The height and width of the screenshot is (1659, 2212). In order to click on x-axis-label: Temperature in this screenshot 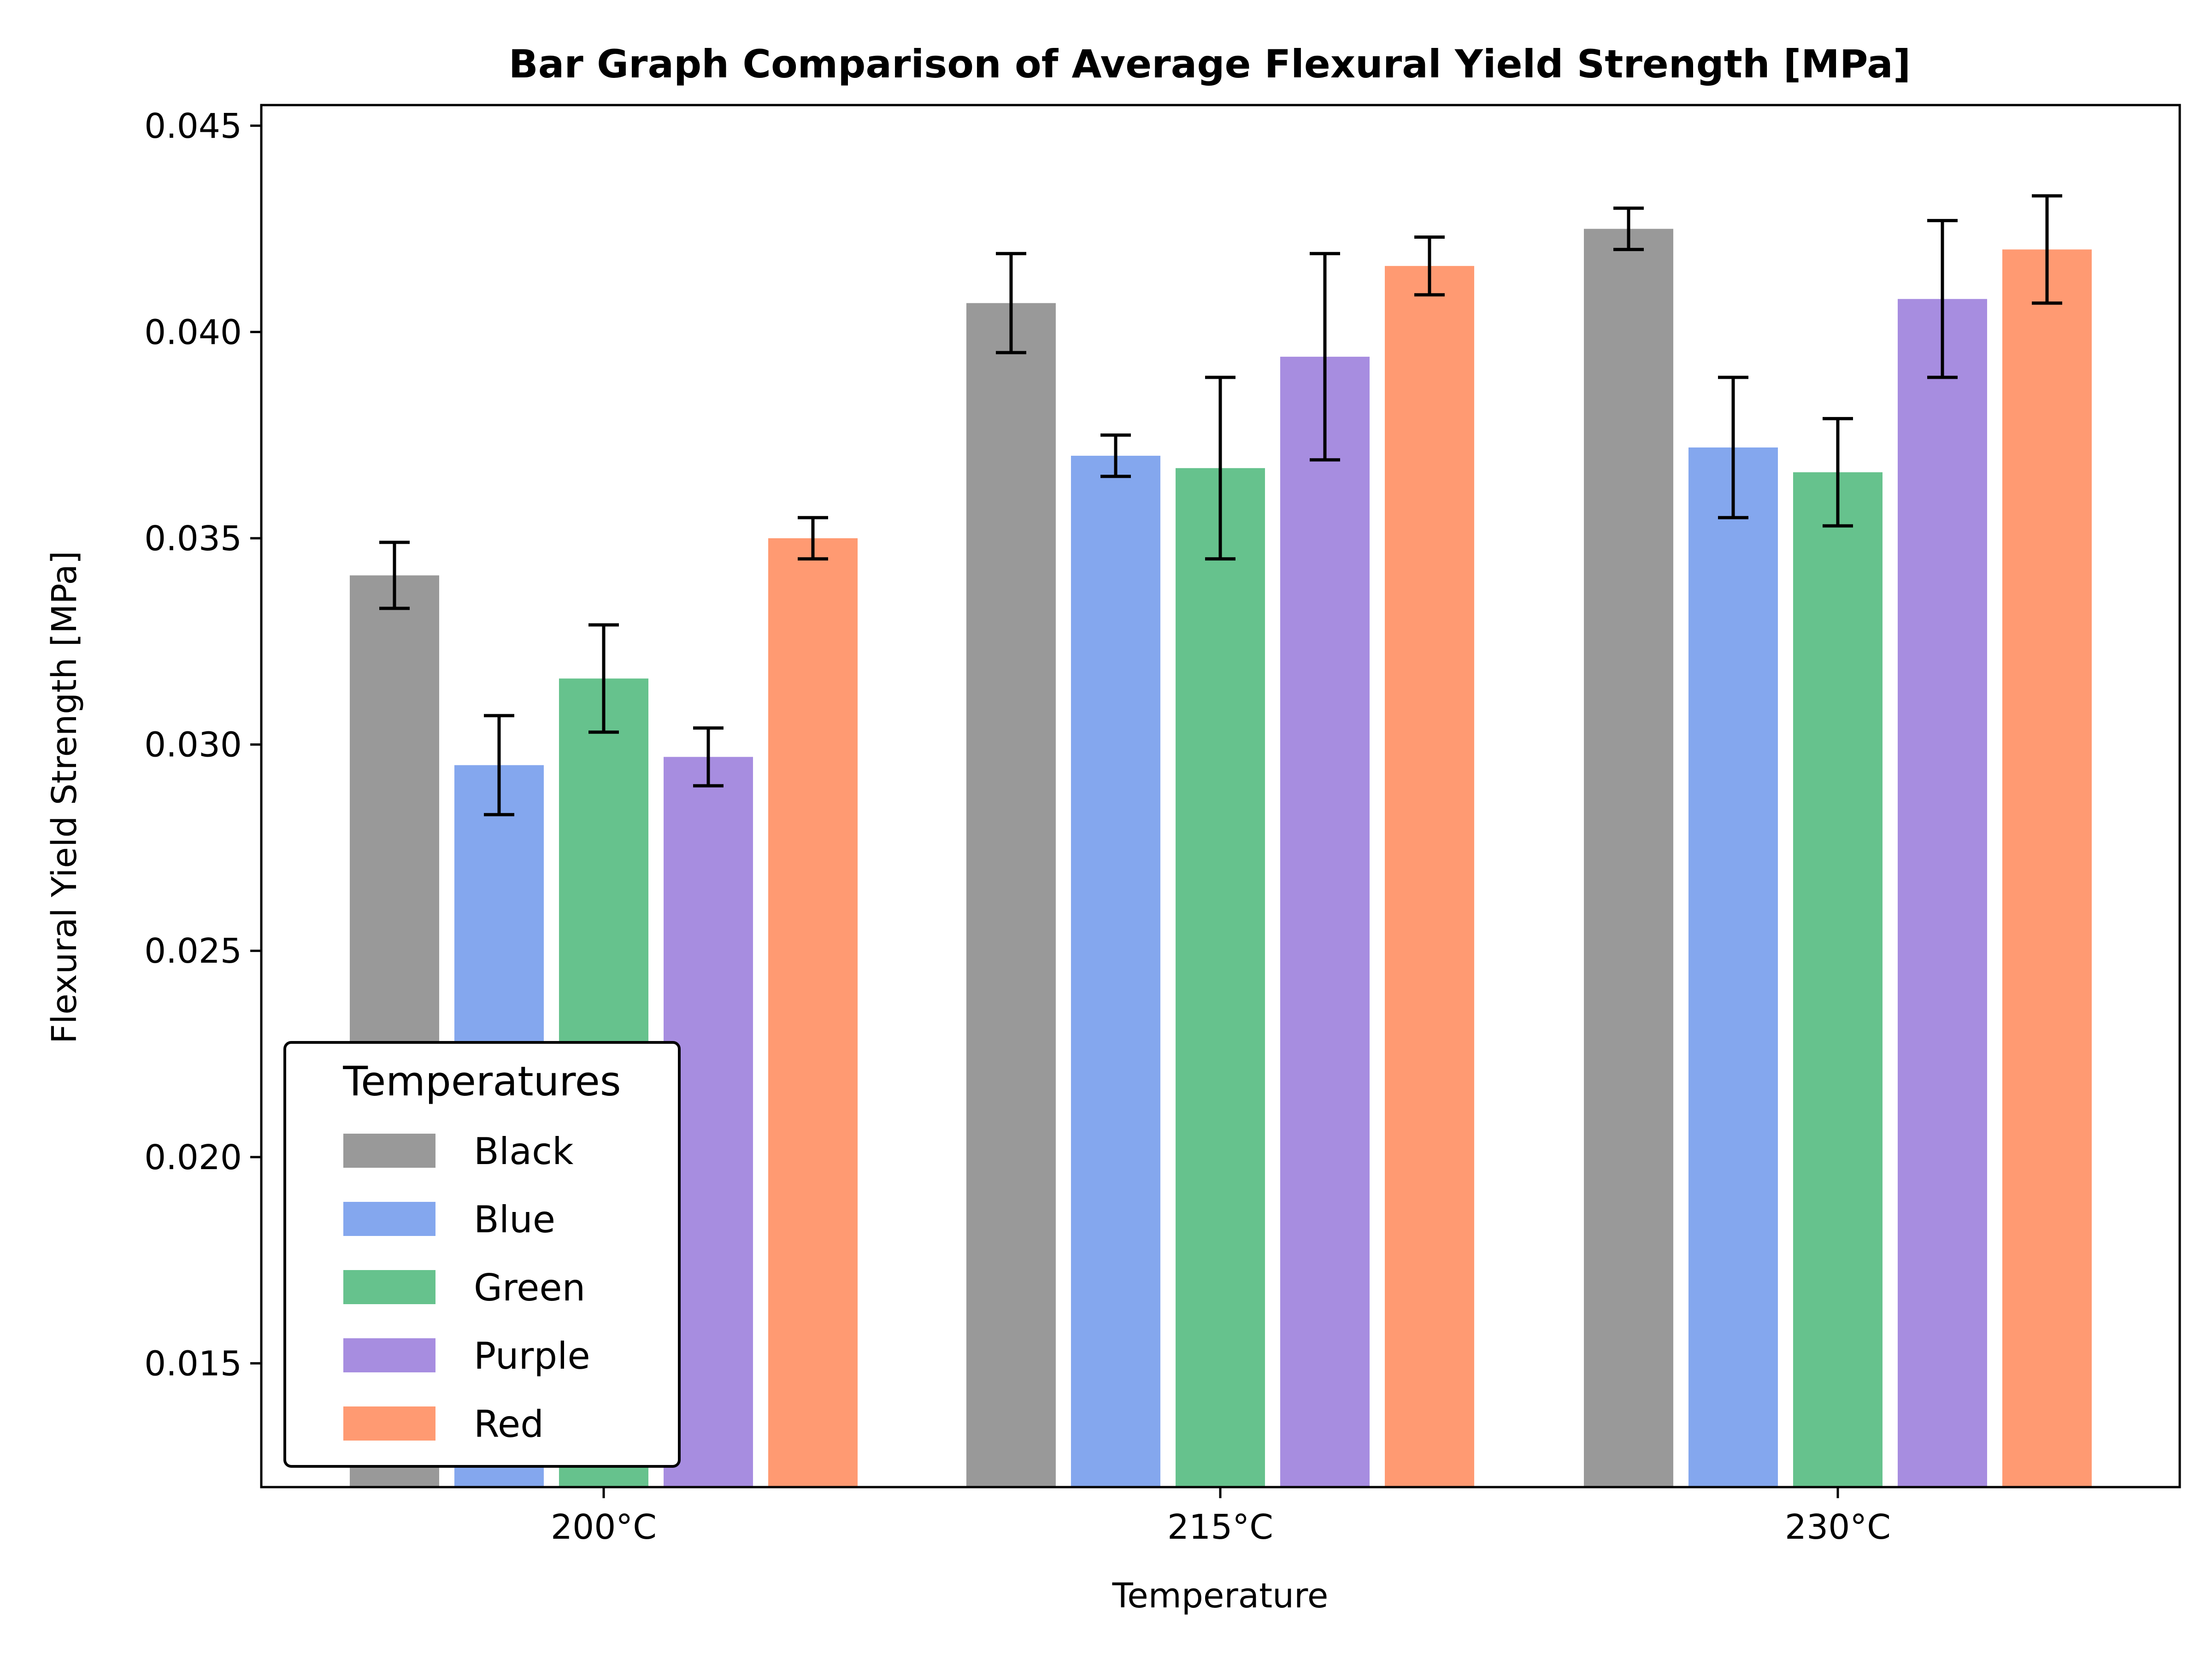, I will do `click(1220, 1596)`.